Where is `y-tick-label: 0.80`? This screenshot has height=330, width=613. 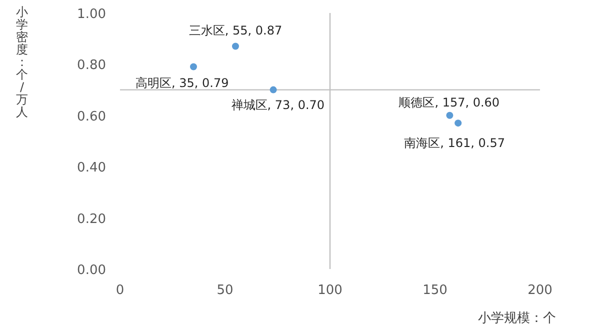 y-tick-label: 0.80 is located at coordinates (91, 66).